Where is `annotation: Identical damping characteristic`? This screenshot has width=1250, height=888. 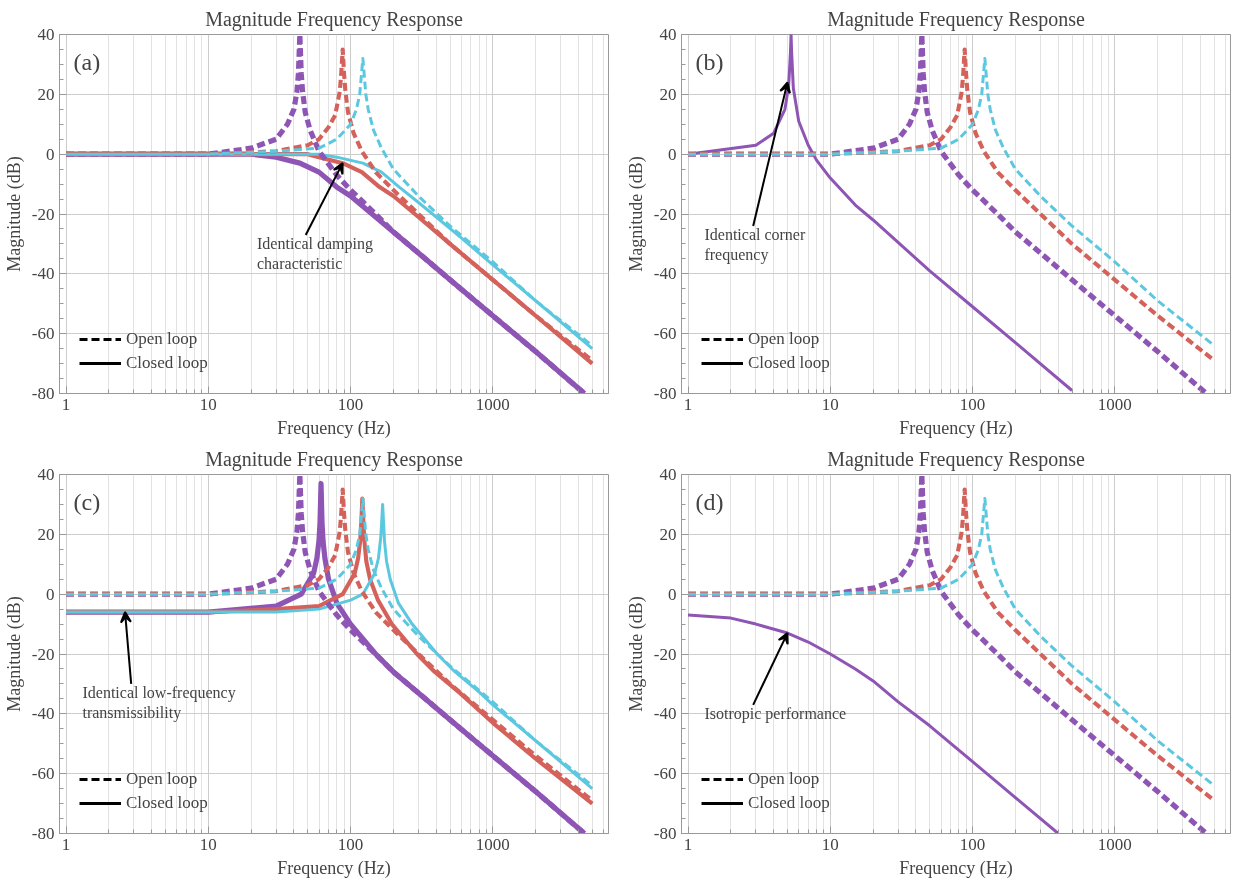
annotation: Identical damping characteristic is located at coordinates (315, 253).